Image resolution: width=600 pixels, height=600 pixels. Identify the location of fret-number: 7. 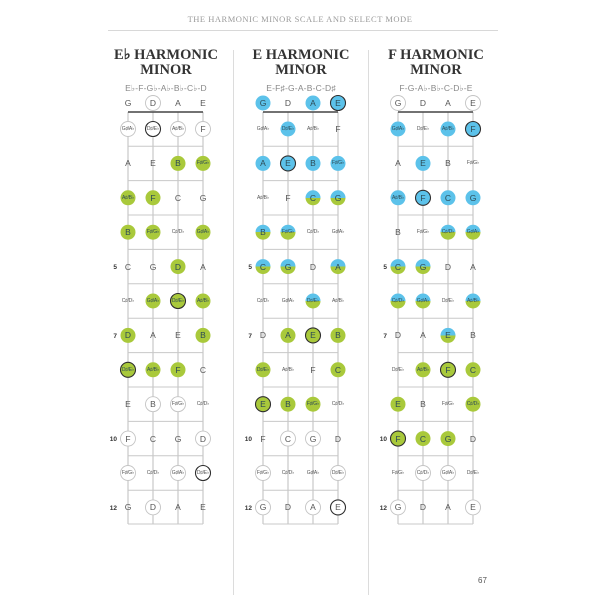
(250, 336).